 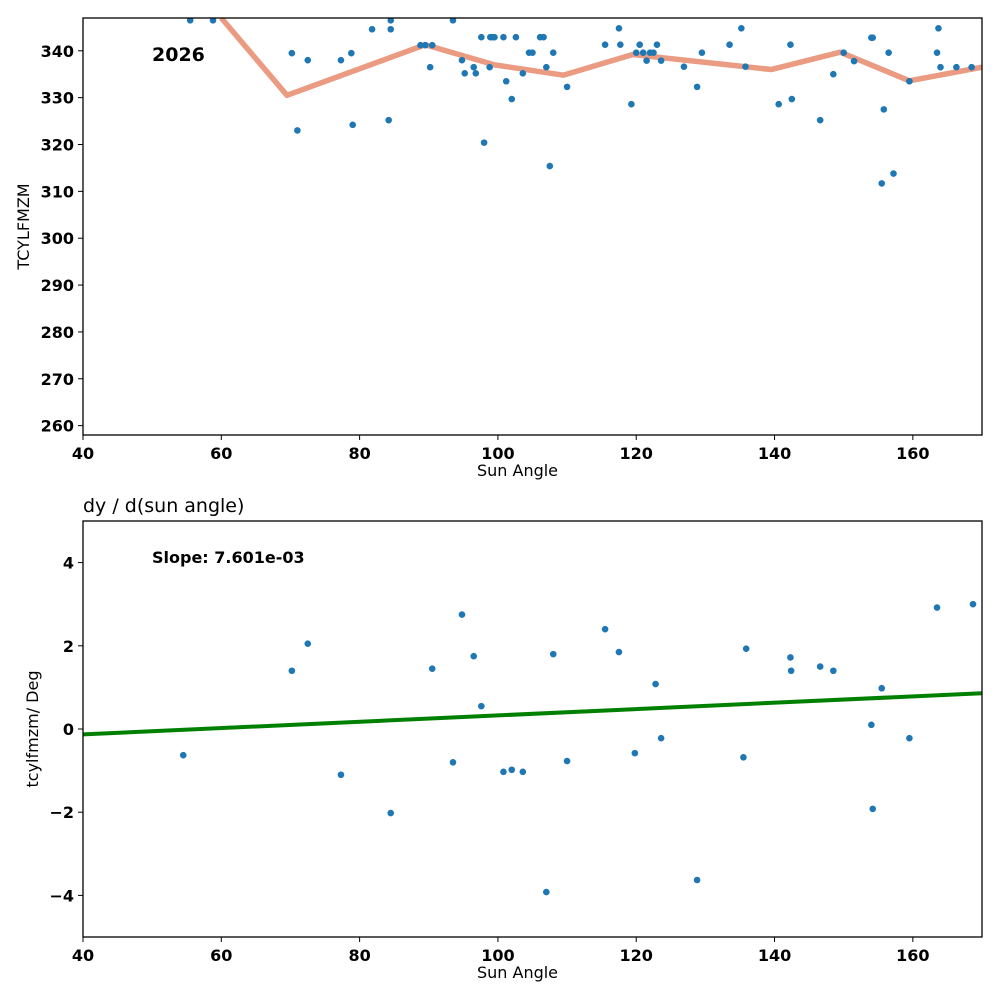 What do you see at coordinates (178, 55) in the screenshot?
I see `top-year-annotation: 2026` at bounding box center [178, 55].